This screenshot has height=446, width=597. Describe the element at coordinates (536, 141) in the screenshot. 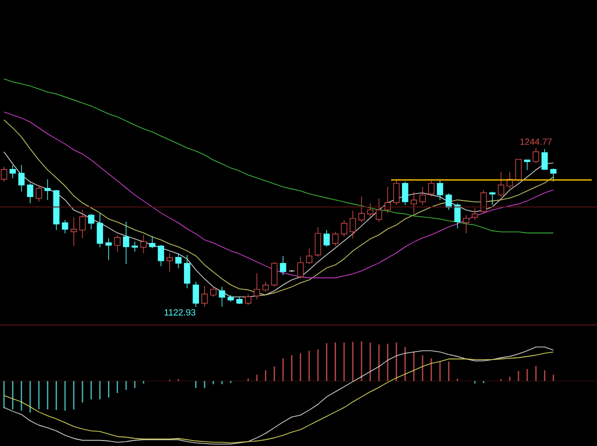

I see `text: 1244.77` at that location.